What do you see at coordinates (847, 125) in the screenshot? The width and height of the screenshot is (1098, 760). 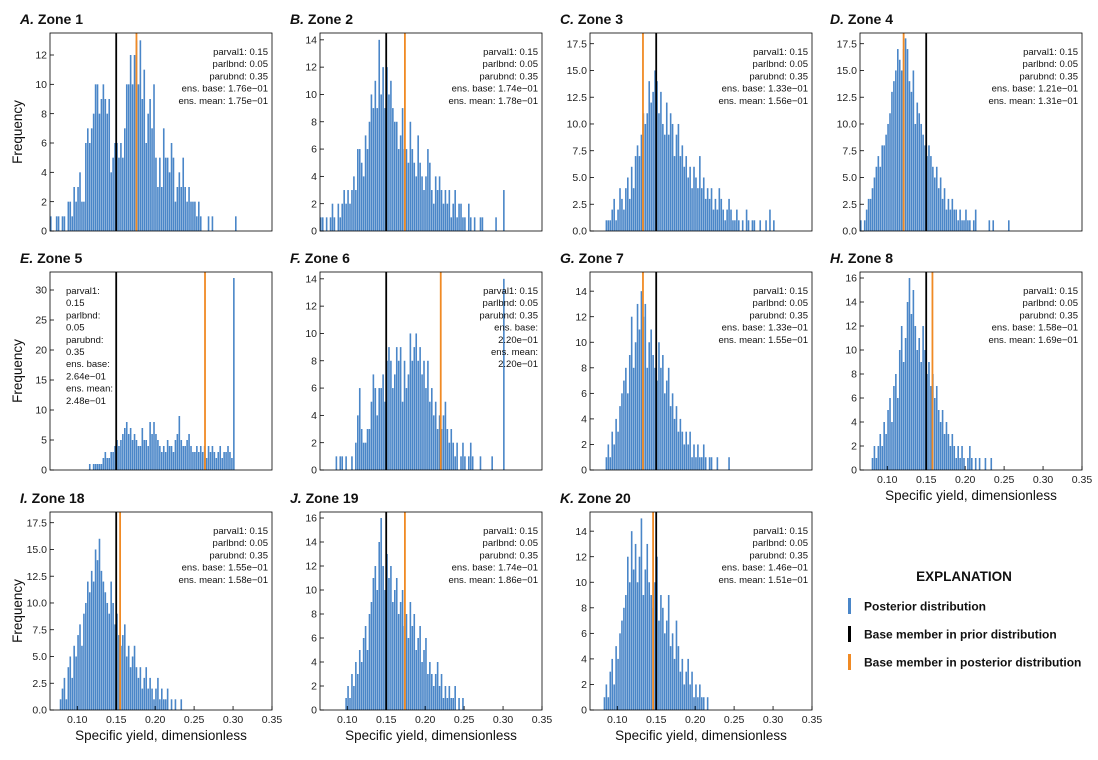 I see `y-tick-label: 10.0` at bounding box center [847, 125].